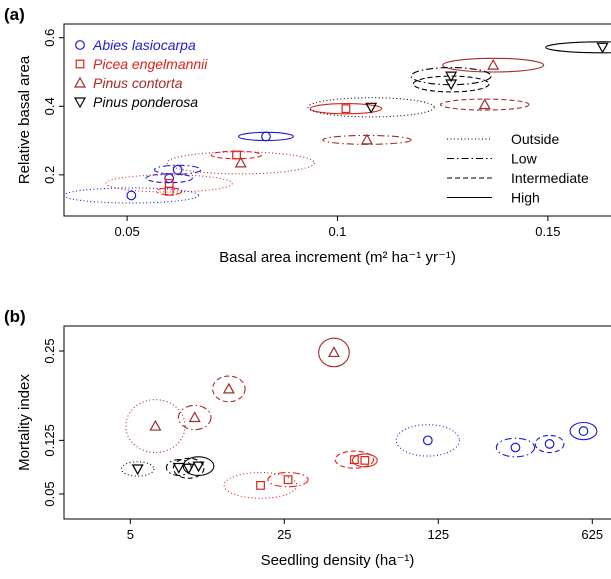  Describe the element at coordinates (438, 534) in the screenshot. I see `x-tick-label: 125` at that location.